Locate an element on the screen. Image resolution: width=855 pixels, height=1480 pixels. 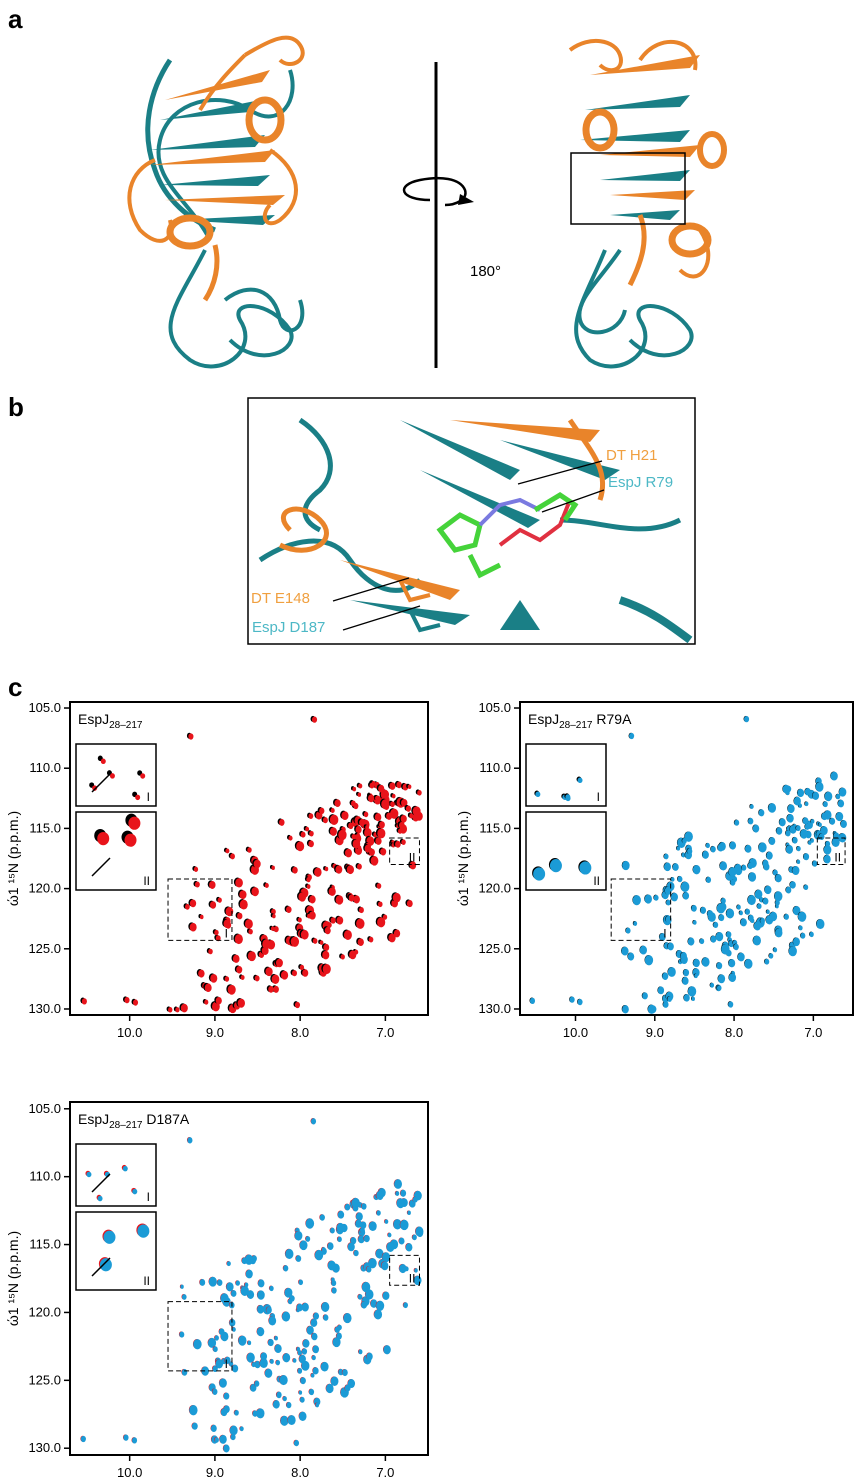
x-tick-label: 10.0 is located at coordinates (575, 1032).